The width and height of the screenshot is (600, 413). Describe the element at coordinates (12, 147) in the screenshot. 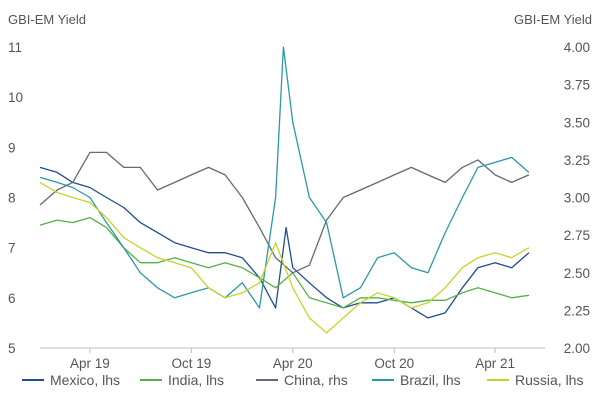

I see `left-tick-label: 9` at that location.